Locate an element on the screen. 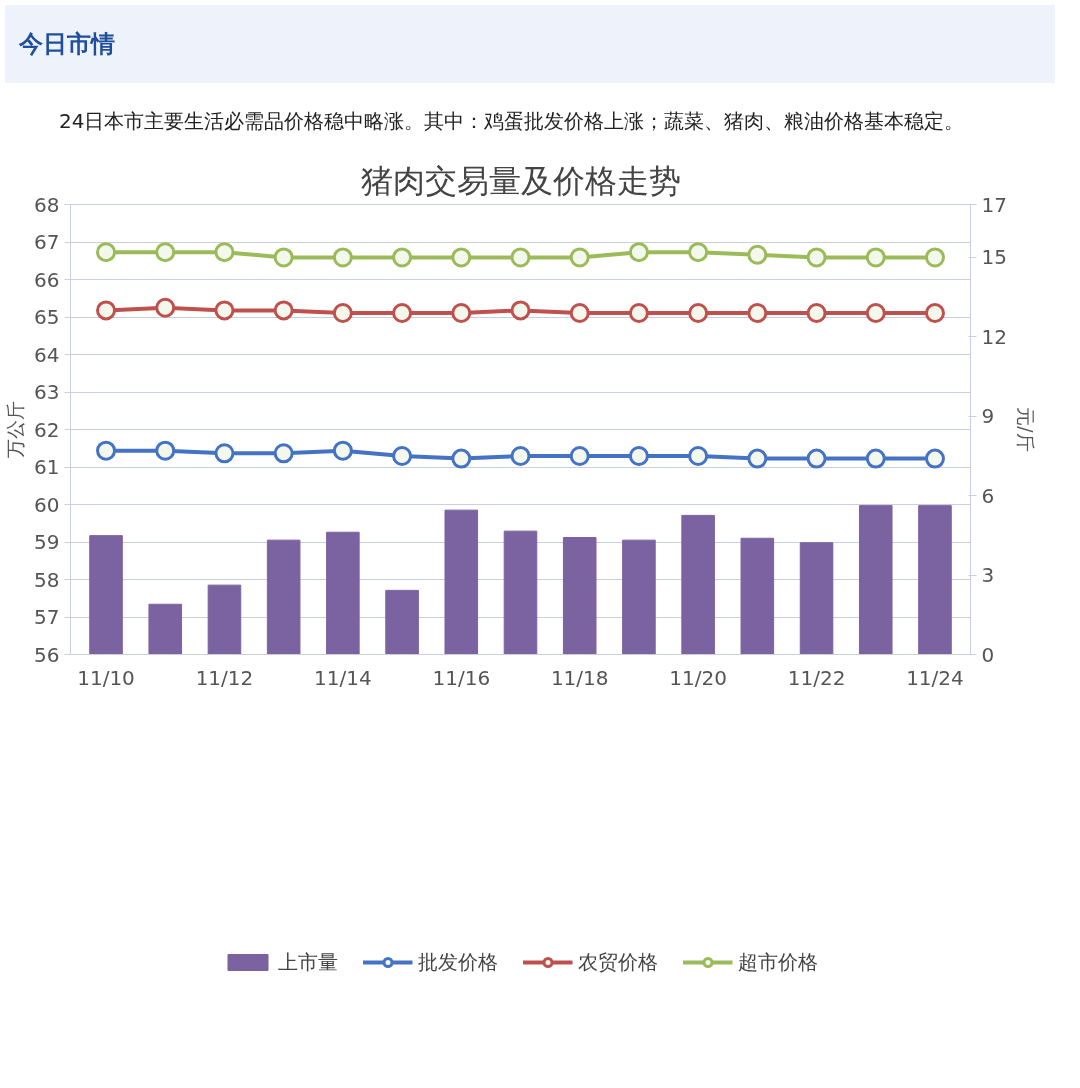 The image size is (1080, 1088). y-tick-label: 65 is located at coordinates (47, 317).